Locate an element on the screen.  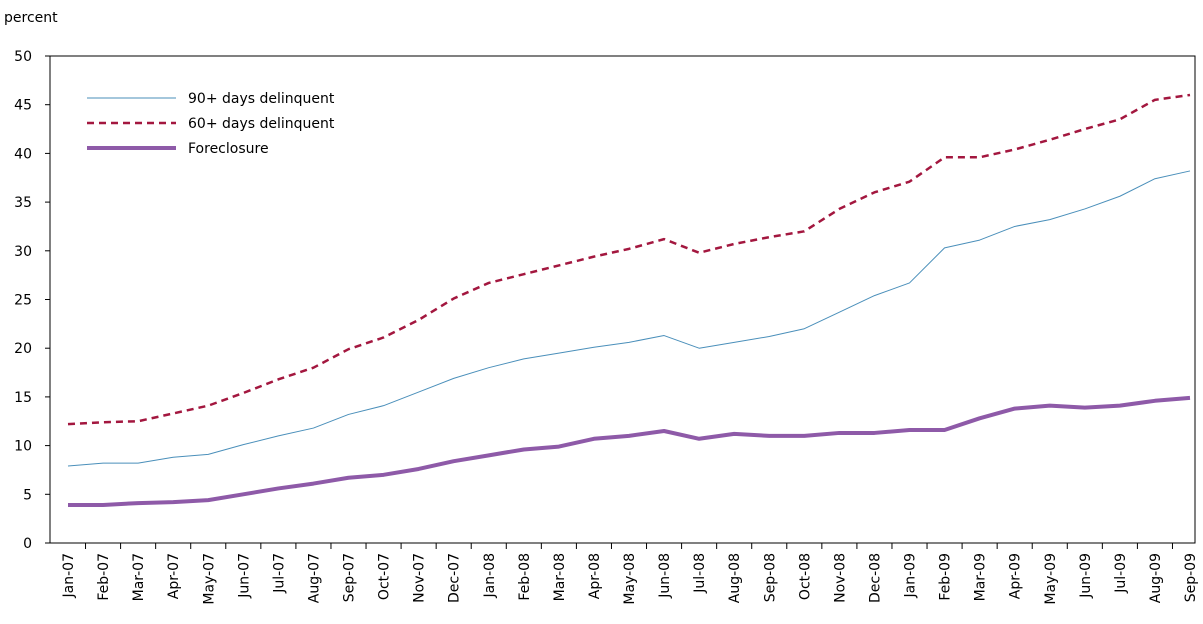
x-tick-label: Oct-08 is located at coordinates (805, 576).